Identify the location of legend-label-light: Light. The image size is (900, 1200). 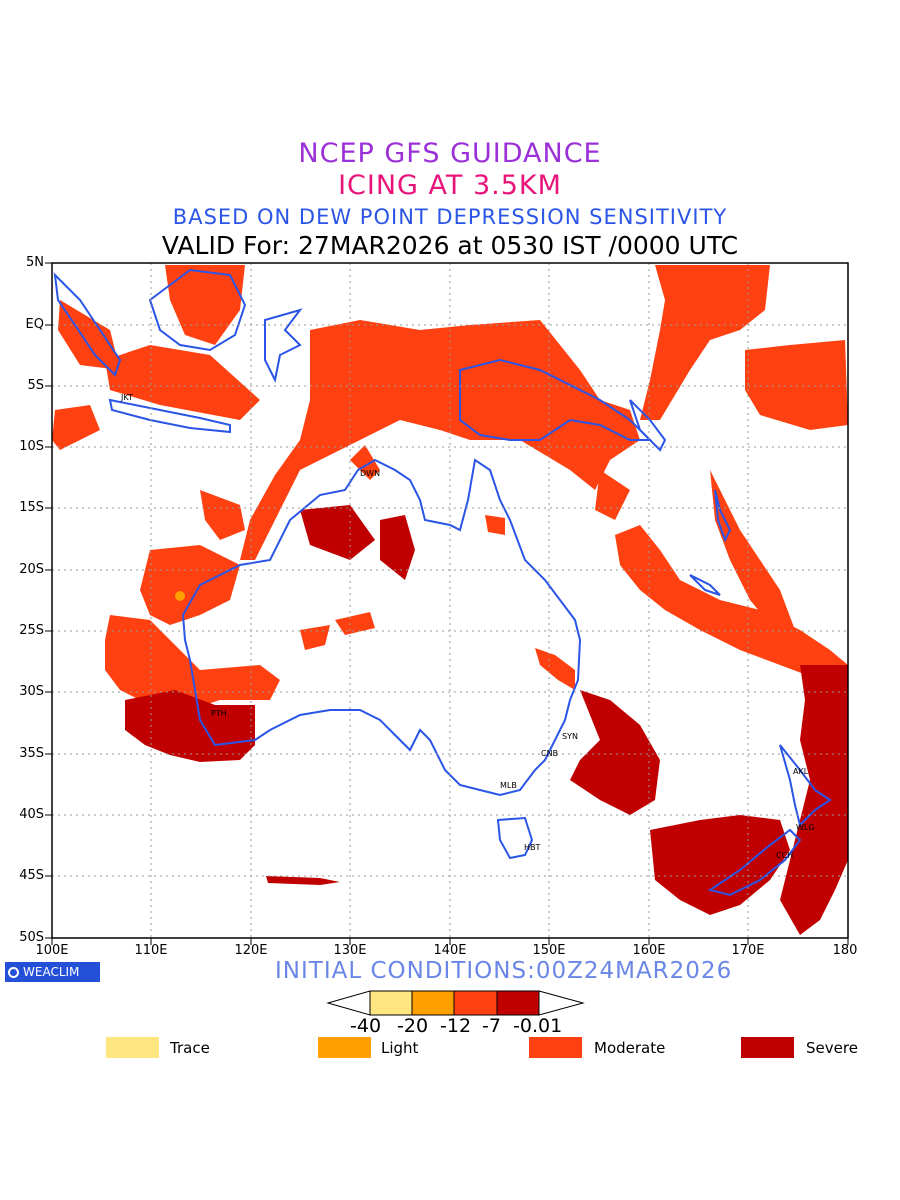
(400, 1048).